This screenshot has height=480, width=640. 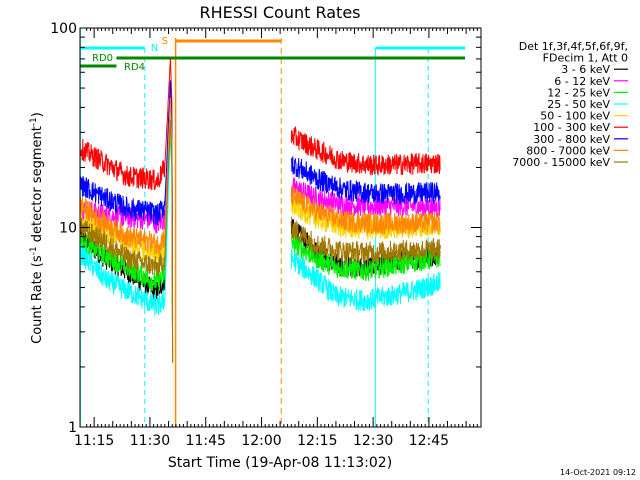 What do you see at coordinates (280, 12) in the screenshot?
I see `chart-title: RHESSI Count Rates` at bounding box center [280, 12].